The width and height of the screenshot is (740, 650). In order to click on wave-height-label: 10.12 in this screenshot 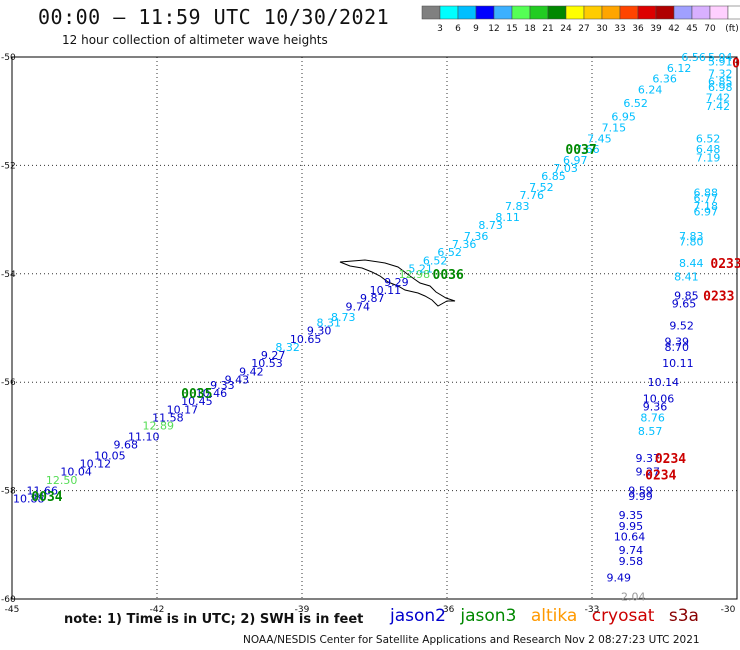, I will do `click(96, 464)`.